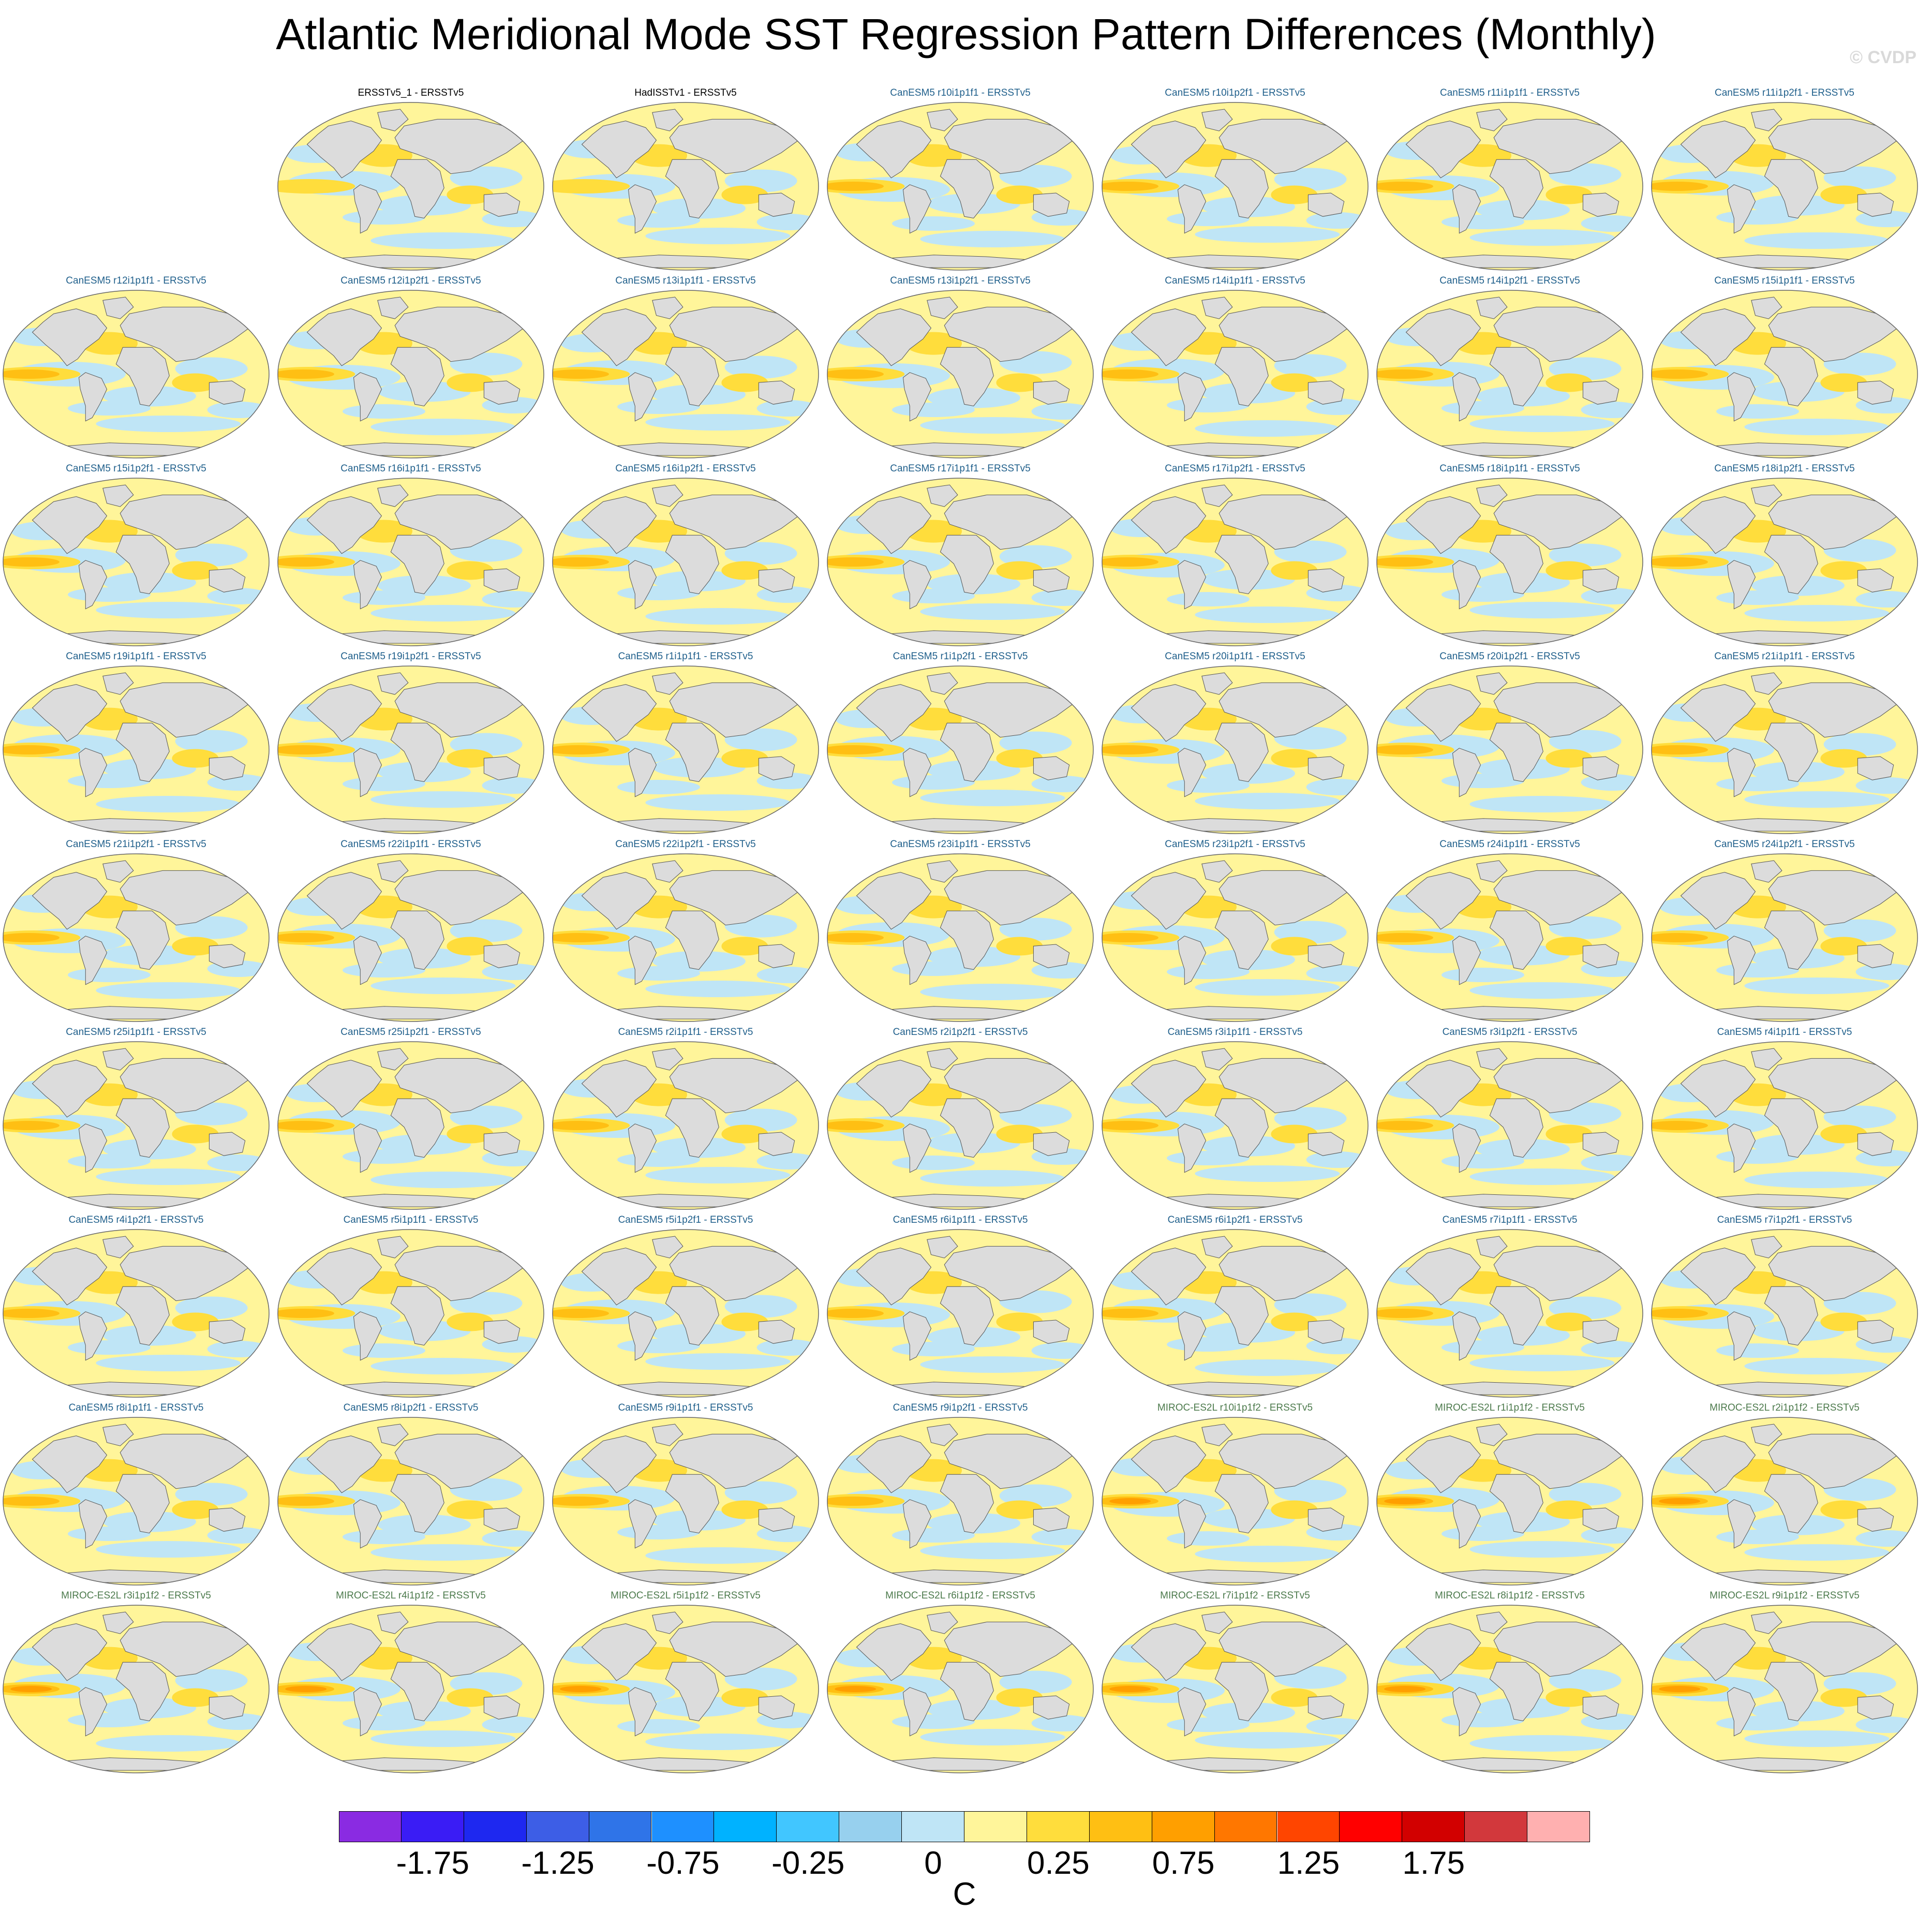 This screenshot has width=1932, height=1925. Describe the element at coordinates (964, 1826) in the screenshot. I see `colorbar-frame` at that location.